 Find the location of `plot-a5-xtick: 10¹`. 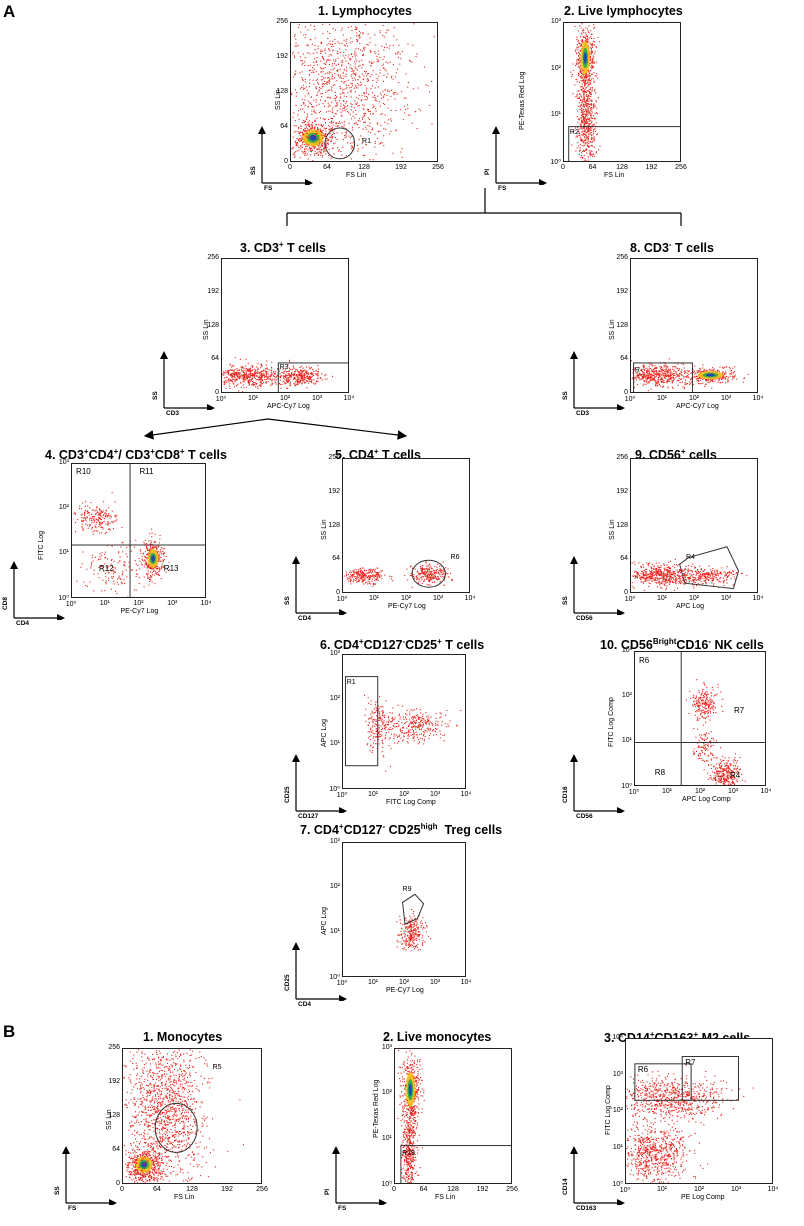

plot-a5-xtick: 10¹ is located at coordinates (374, 598).